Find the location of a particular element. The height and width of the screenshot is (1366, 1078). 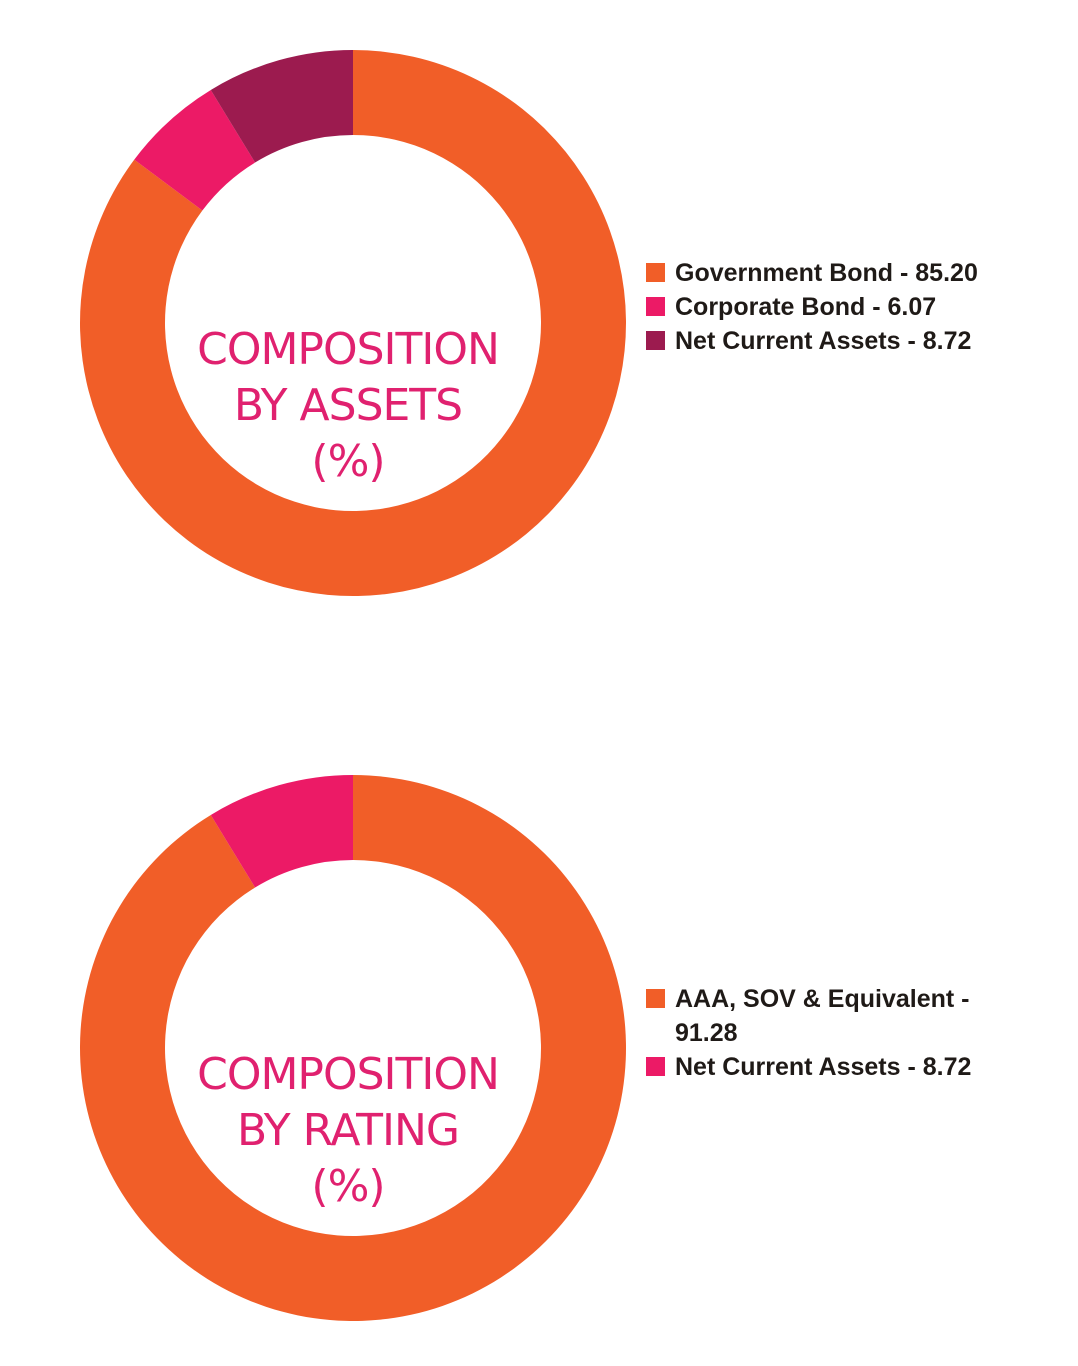

rating-title-line-3: (%) is located at coordinates (348, 1186).